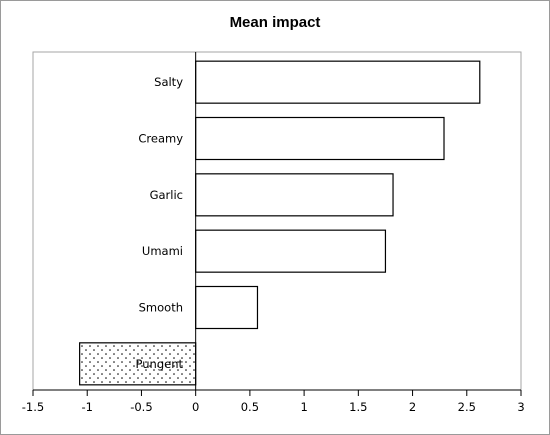  Describe the element at coordinates (303, 407) in the screenshot. I see `x-tick-label: 1` at that location.